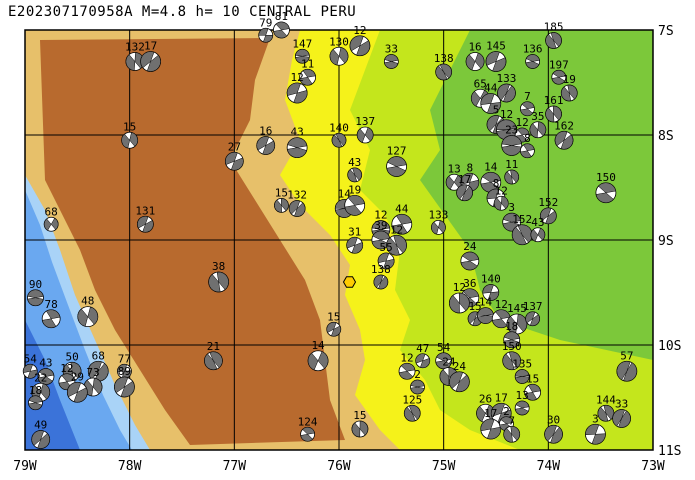  Describe the element at coordinates (385, 247) in the screenshot. I see `depth-label: 55` at that location.